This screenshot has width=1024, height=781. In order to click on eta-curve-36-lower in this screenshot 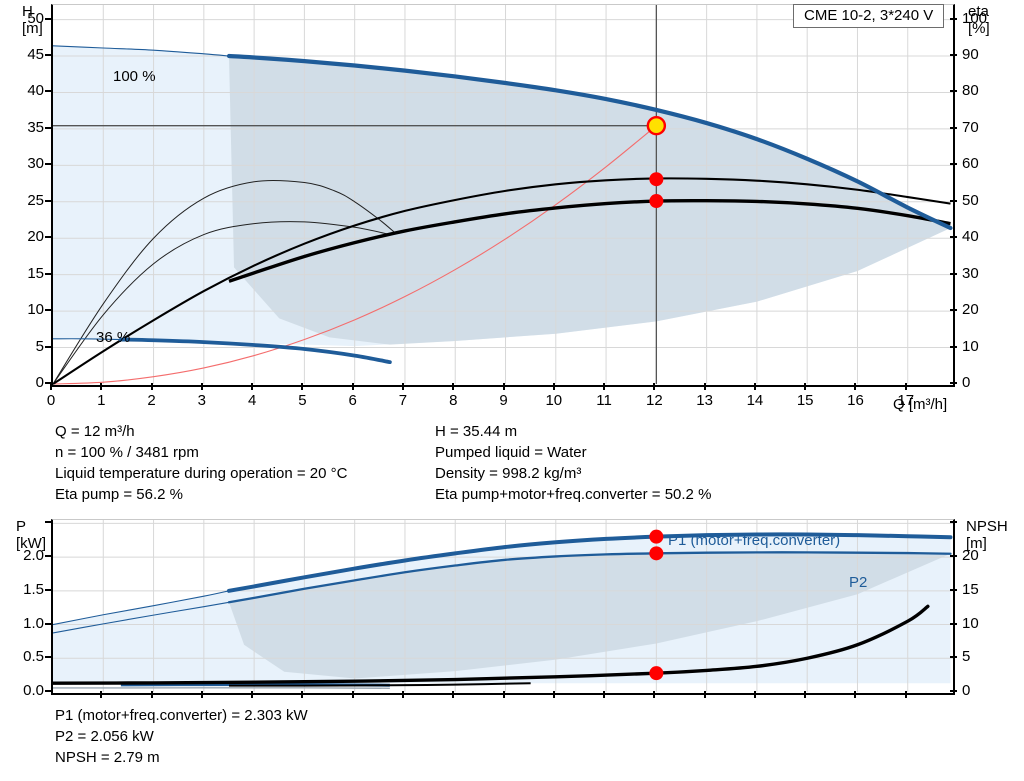, I will do `click(221, 303)`.